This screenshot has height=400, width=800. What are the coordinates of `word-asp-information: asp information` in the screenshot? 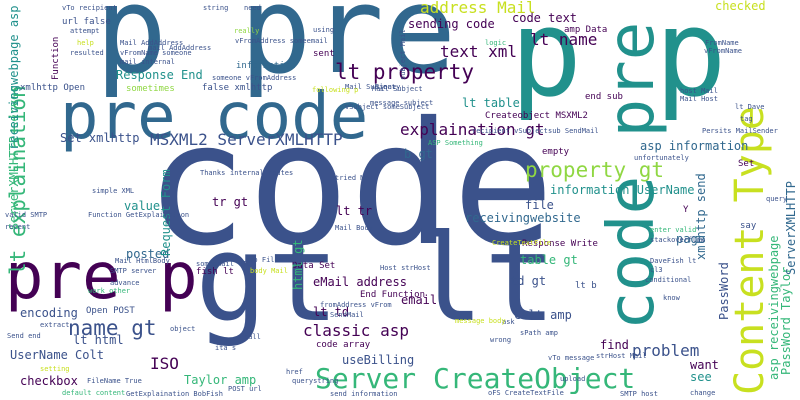 It's located at (694, 146).